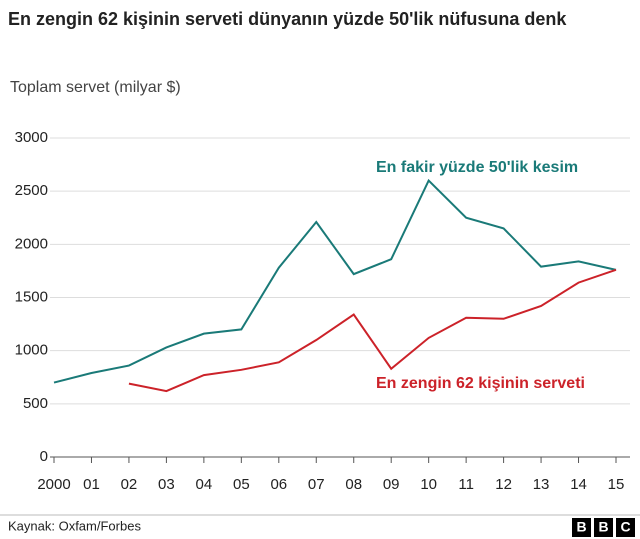 This screenshot has width=640, height=539. I want to click on y-tick-label: 3000, so click(31, 137).